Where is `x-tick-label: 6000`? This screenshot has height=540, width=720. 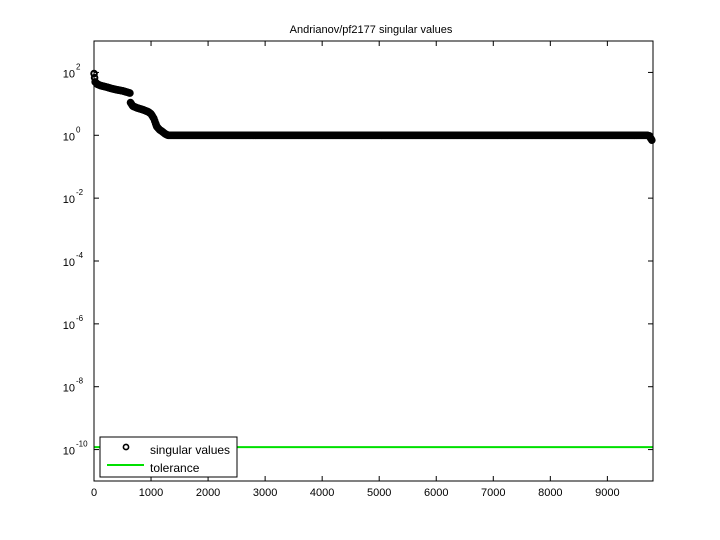
x-tick-label: 6000 is located at coordinates (436, 493).